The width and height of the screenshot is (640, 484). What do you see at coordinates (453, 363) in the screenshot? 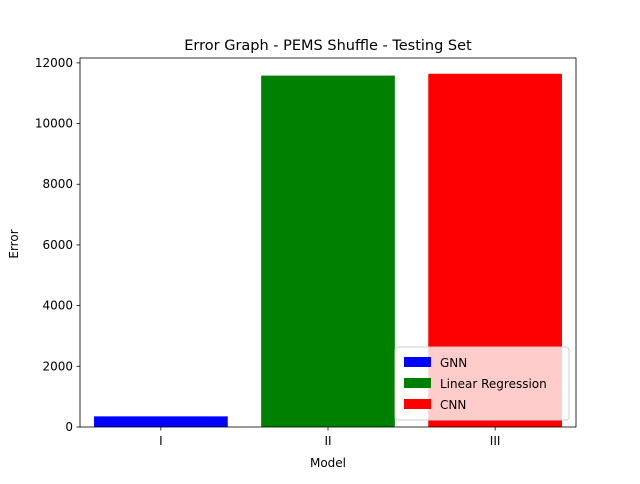
I see `legend-label: GNN` at bounding box center [453, 363].